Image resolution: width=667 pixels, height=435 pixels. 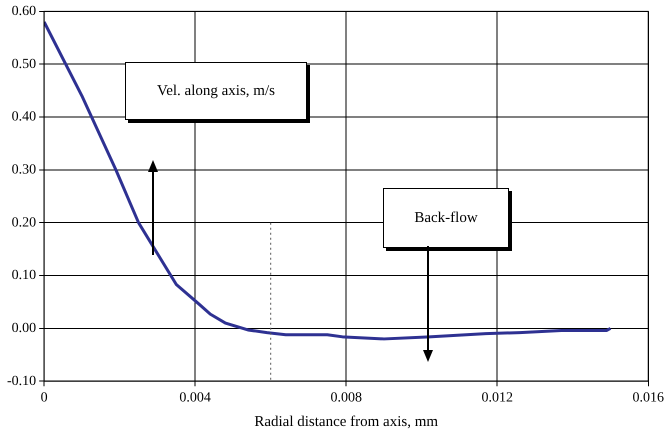 What do you see at coordinates (21, 381) in the screenshot?
I see `y-tick-label: -0.10` at bounding box center [21, 381].